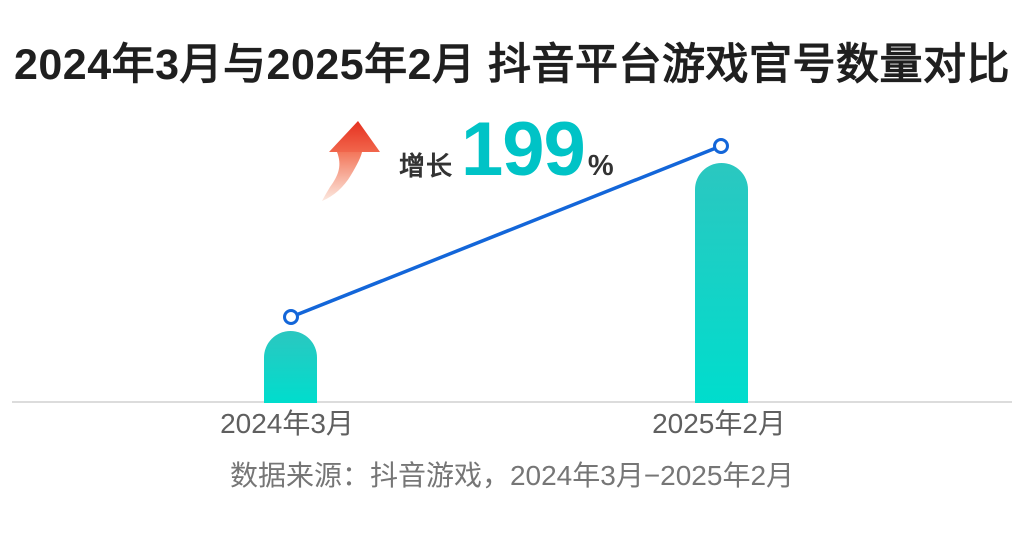 The height and width of the screenshot is (556, 1024). I want to click on growth-value: 199, so click(523, 149).